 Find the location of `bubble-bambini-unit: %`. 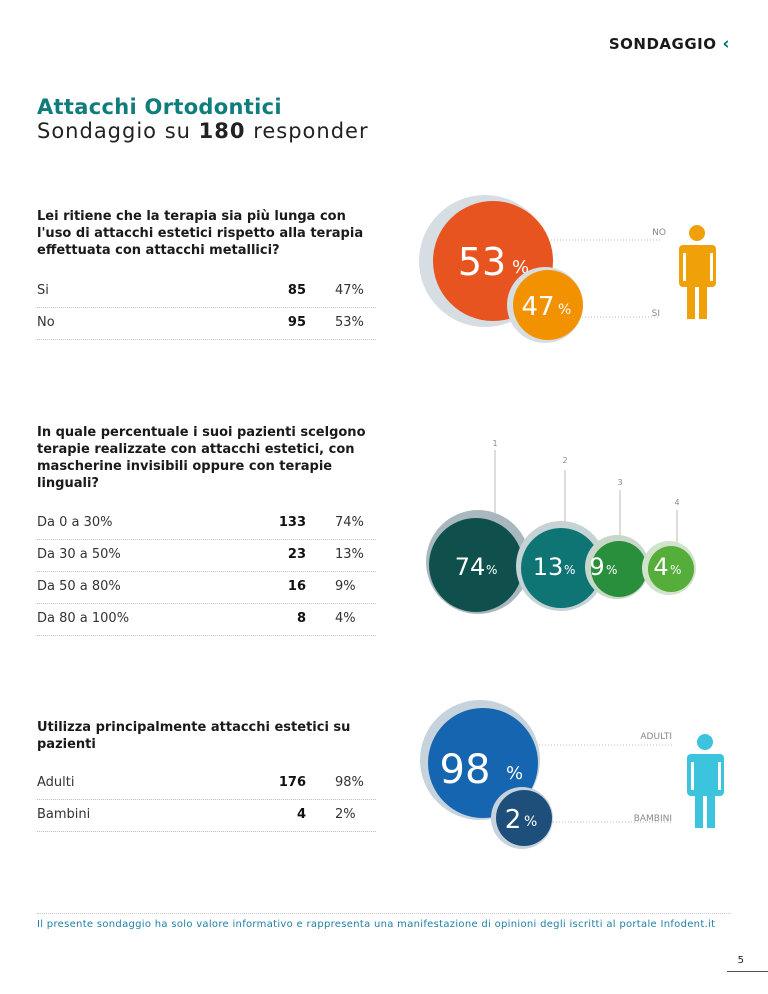

bubble-bambini-unit: % is located at coordinates (530, 822).